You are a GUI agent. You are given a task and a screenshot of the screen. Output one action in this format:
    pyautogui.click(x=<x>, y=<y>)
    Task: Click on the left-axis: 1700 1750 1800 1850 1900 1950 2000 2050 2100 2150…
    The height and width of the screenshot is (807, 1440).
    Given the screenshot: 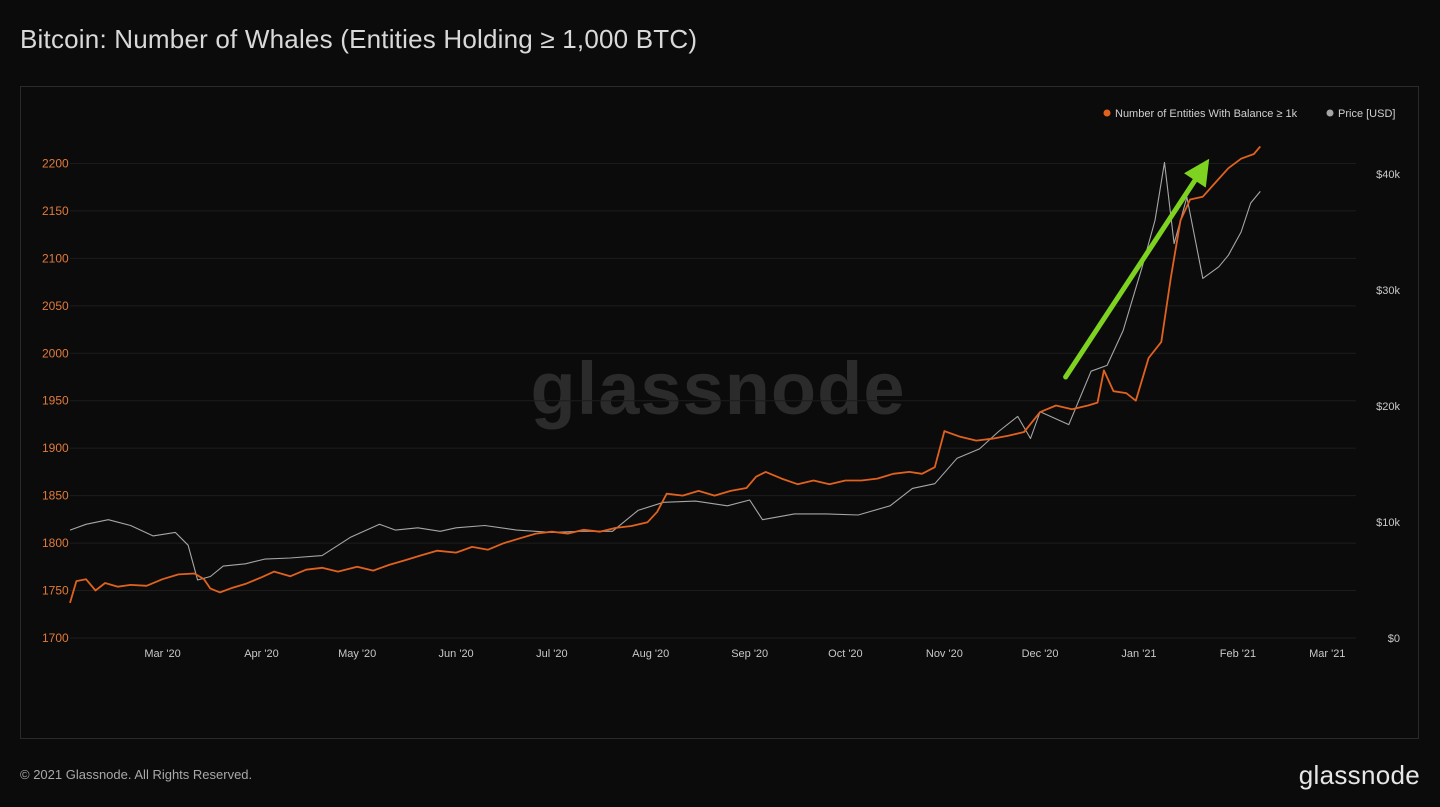 What is the action you would take?
    pyautogui.click(x=55, y=400)
    